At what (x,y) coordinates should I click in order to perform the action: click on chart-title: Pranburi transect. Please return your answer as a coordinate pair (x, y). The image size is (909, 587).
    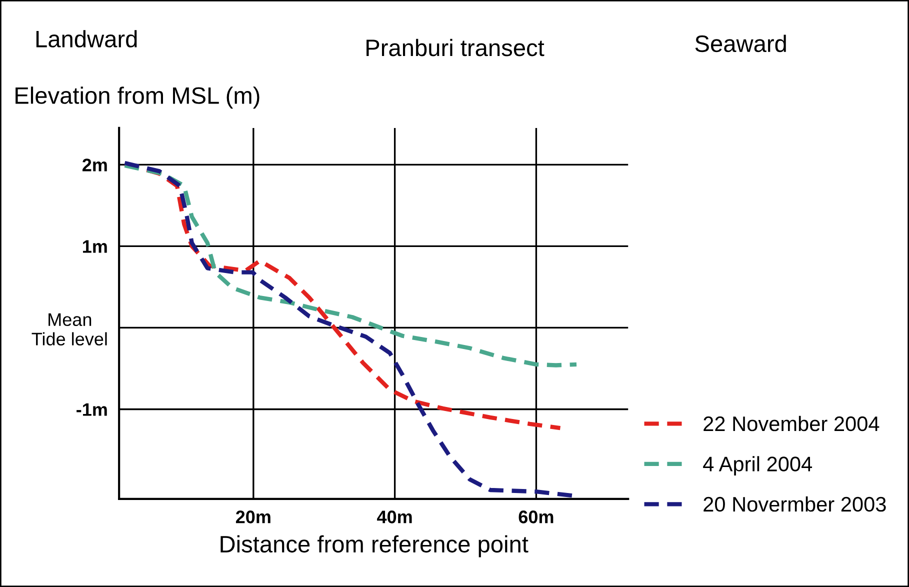
    Looking at the image, I should click on (455, 47).